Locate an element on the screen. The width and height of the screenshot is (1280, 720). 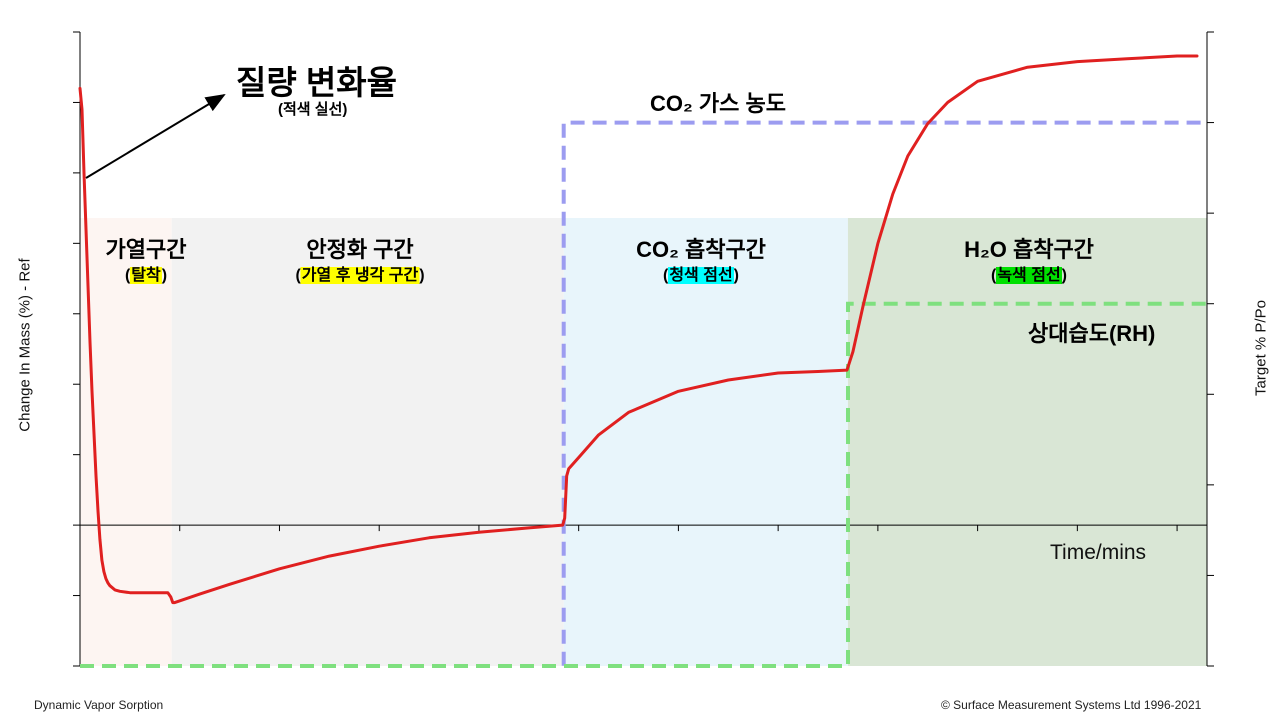
zone-heating-title: 가열구간 is located at coordinates (146, 249).